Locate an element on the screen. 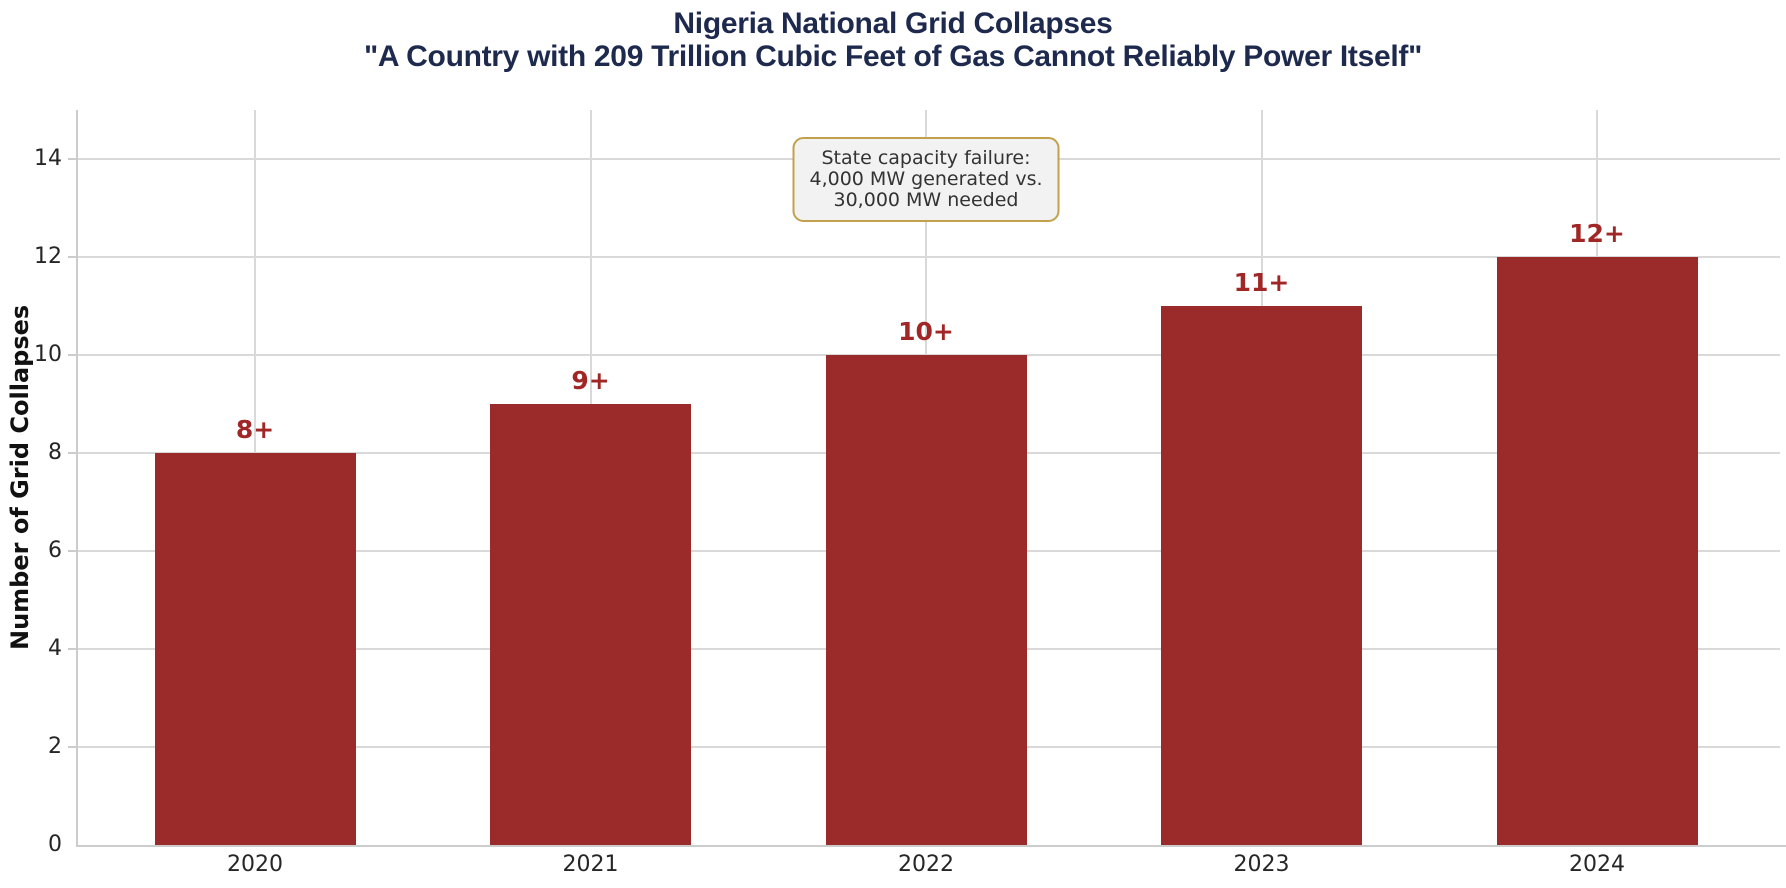  x-tick-label-2023: 2023 is located at coordinates (1261, 864).